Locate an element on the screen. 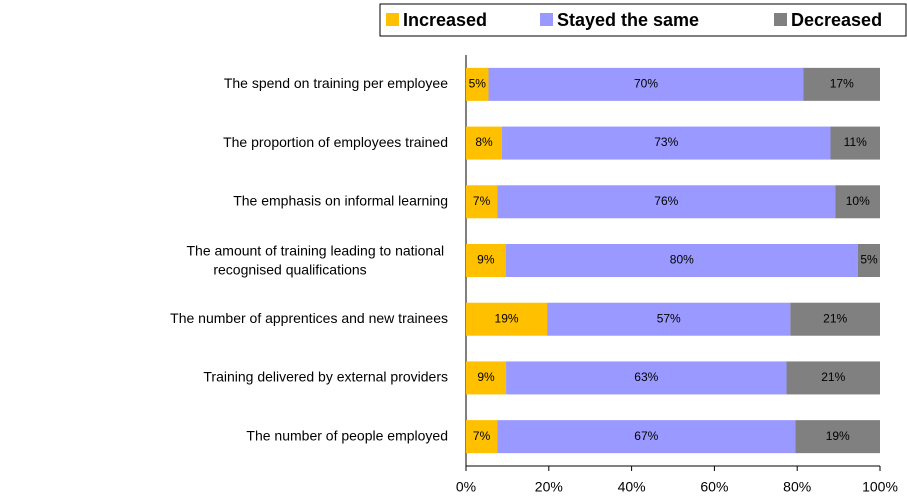 The width and height of the screenshot is (907, 497). legend-label: Decreased is located at coordinates (836, 20).